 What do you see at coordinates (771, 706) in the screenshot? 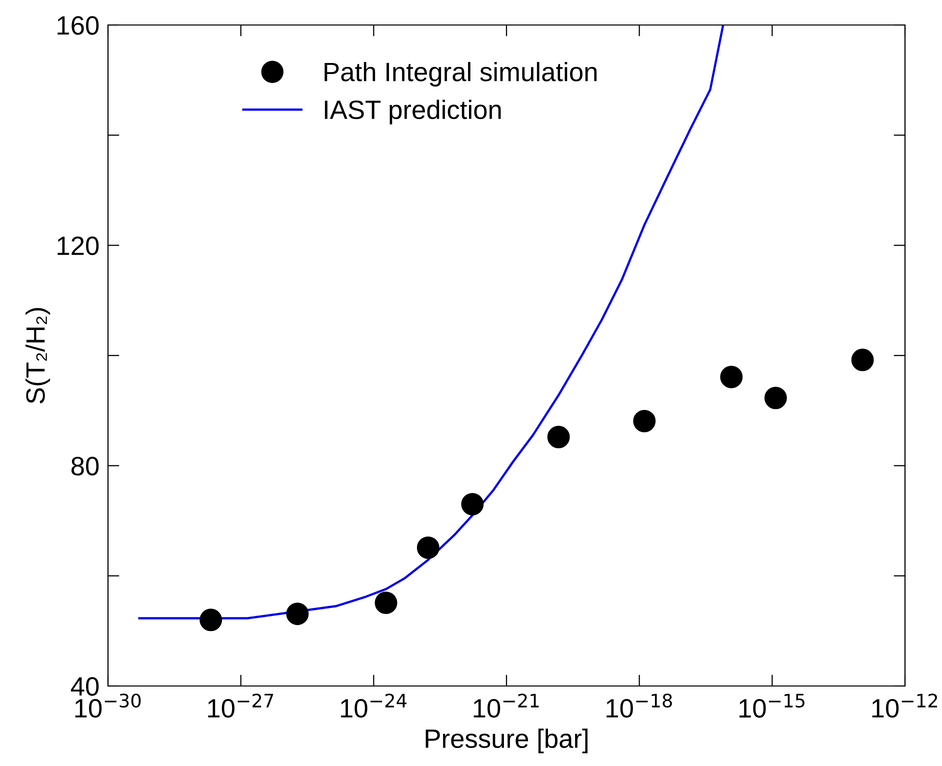
I see `x-tick-label: 10$^{−15}$` at bounding box center [771, 706].